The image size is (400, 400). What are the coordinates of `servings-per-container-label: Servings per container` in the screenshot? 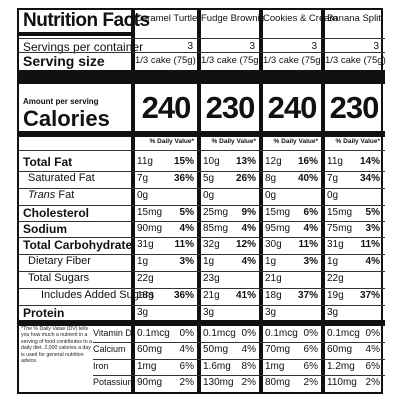 It's located at (83, 47).